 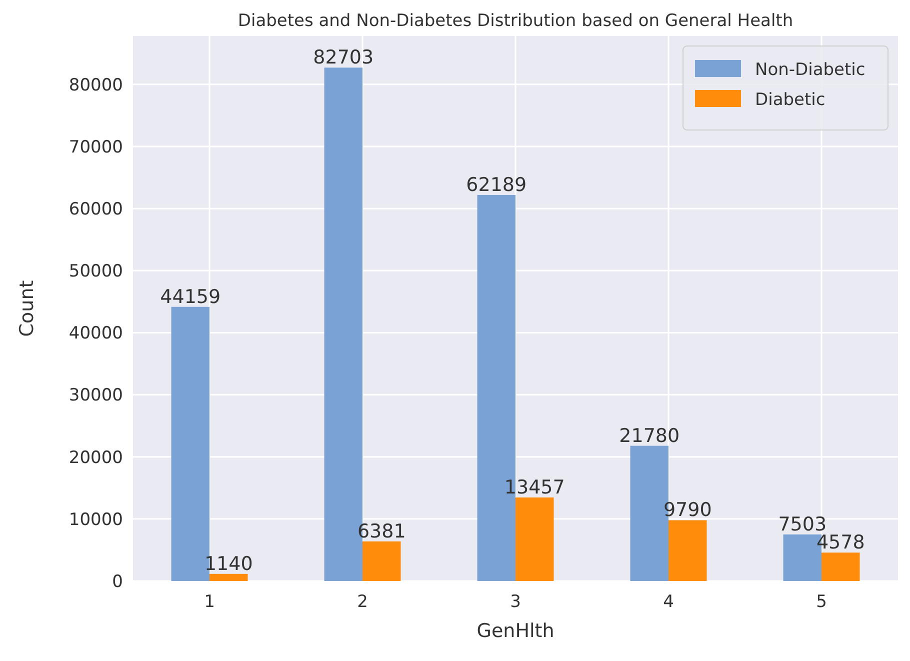 I want to click on data-label: 44159, so click(x=190, y=297).